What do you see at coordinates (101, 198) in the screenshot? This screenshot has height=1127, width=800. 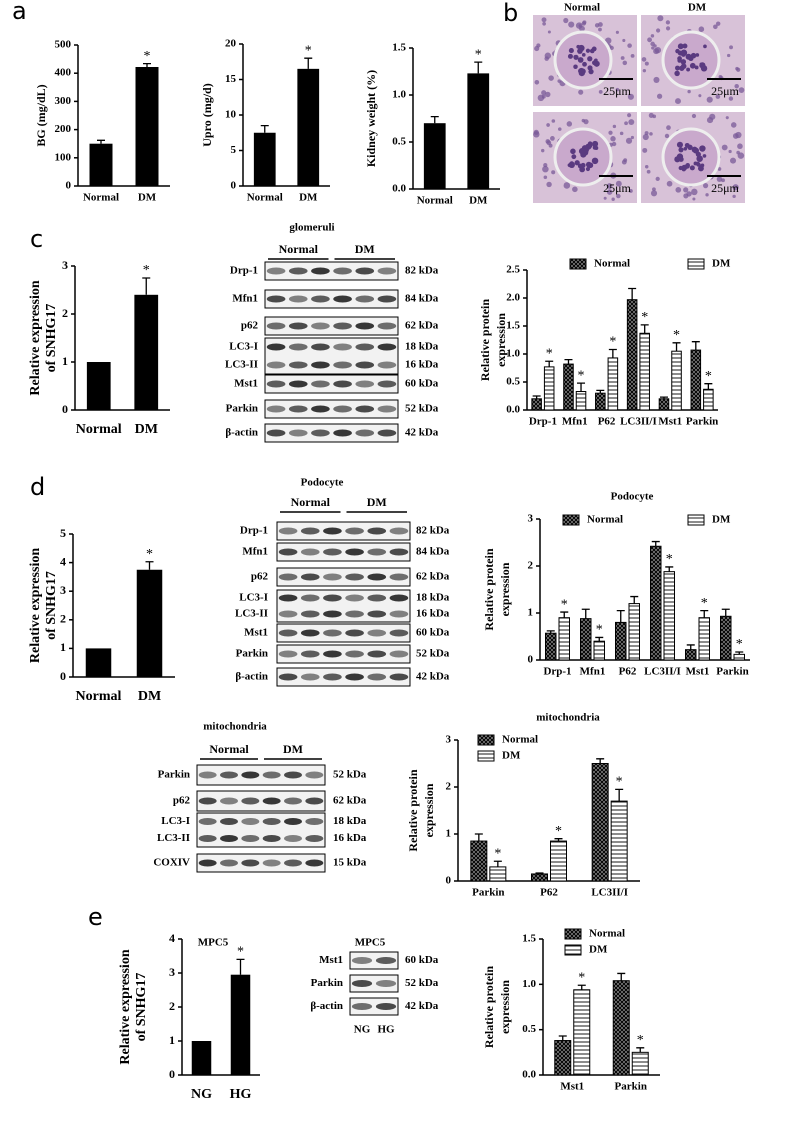 I see `x-tick-label: Normal` at bounding box center [101, 198].